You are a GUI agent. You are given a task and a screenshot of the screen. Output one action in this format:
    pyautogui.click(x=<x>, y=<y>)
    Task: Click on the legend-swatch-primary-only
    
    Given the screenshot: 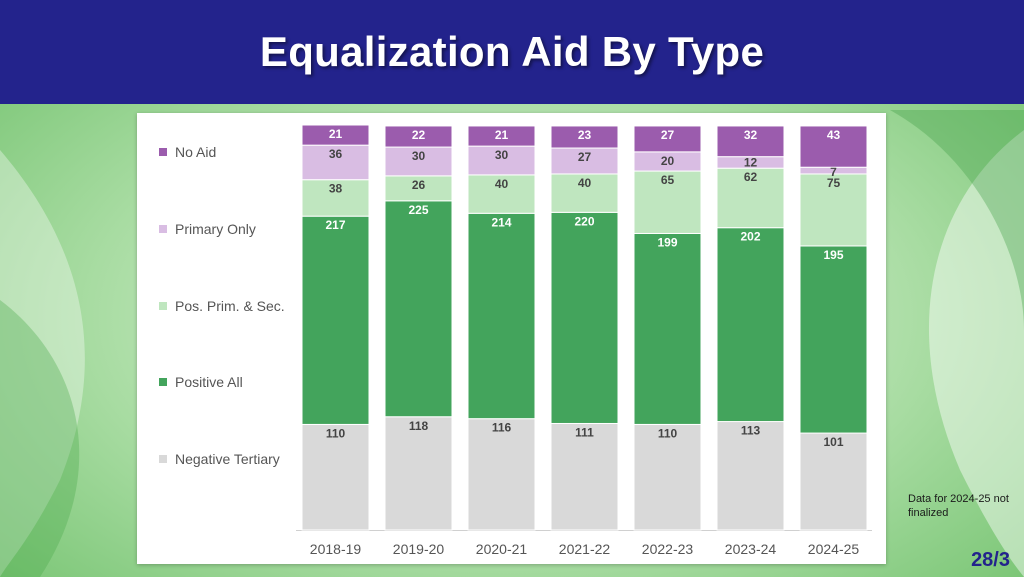 What is the action you would take?
    pyautogui.click(x=163, y=229)
    